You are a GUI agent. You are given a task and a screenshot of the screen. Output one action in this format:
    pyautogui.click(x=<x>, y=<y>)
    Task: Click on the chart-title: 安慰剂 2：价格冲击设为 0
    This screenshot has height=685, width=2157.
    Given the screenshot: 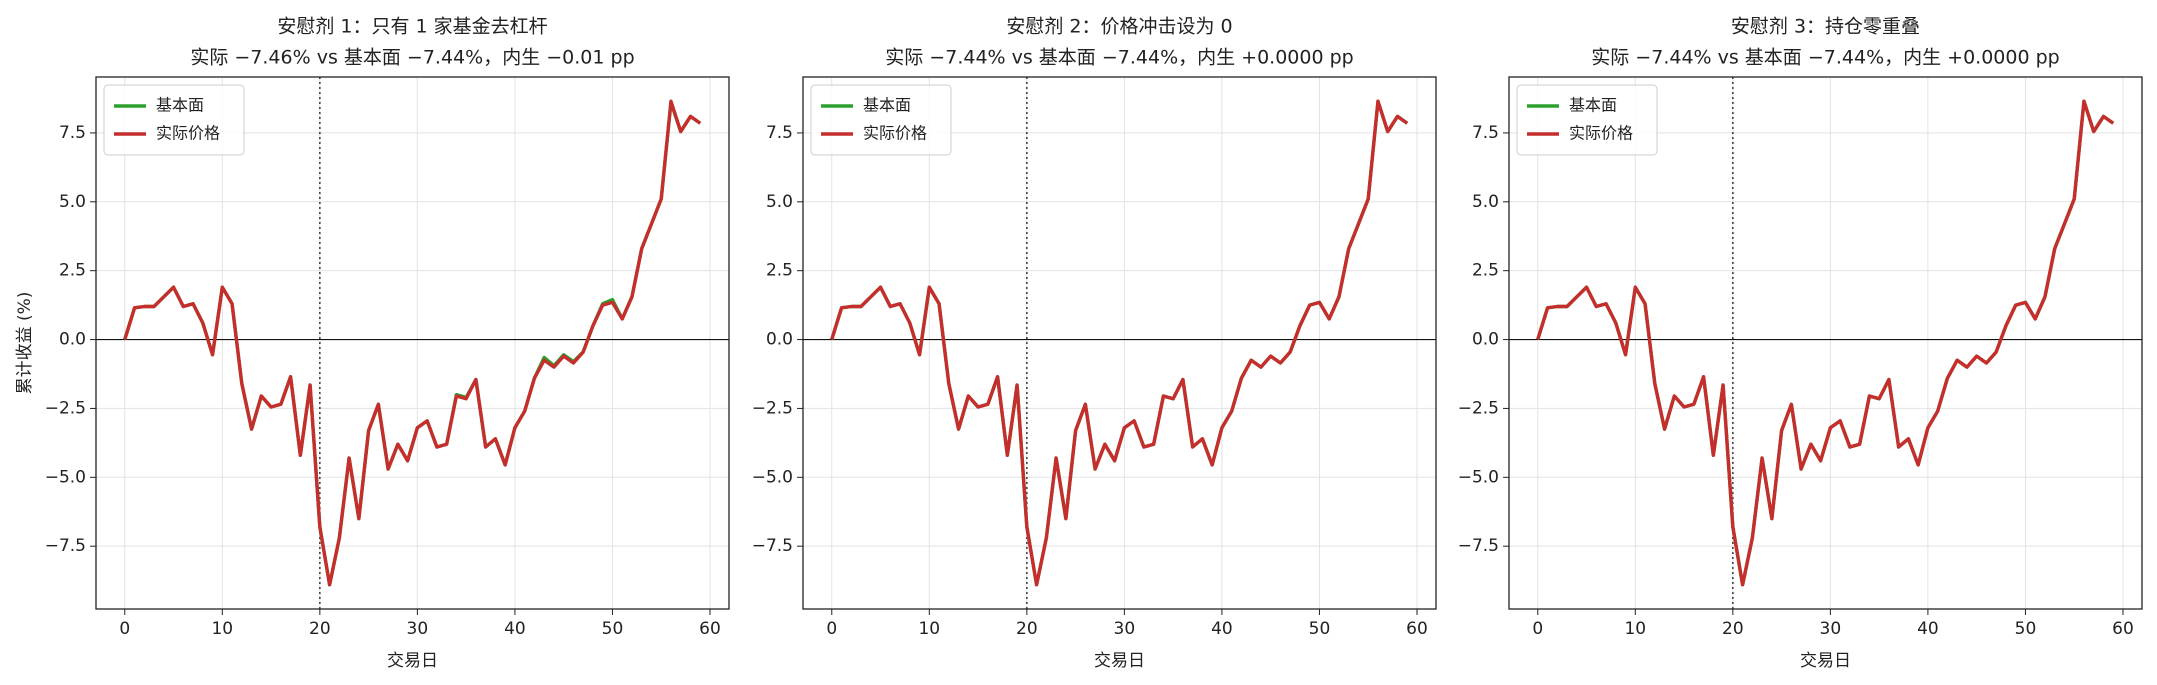 What is the action you would take?
    pyautogui.click(x=1119, y=27)
    